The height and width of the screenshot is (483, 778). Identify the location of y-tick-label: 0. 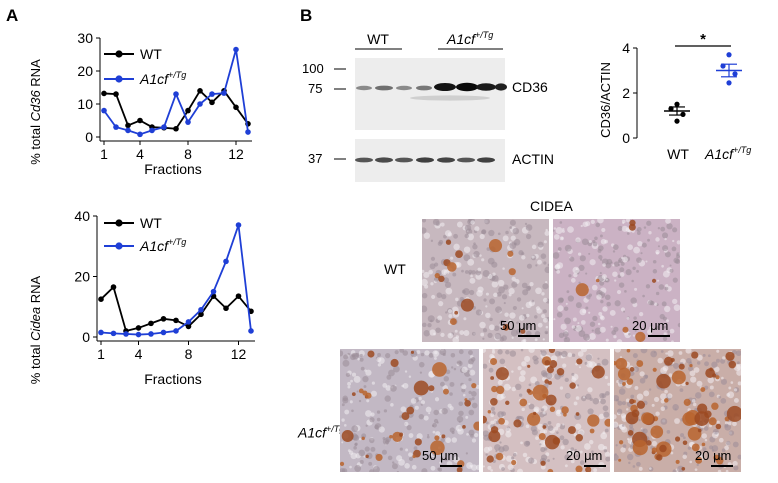
(626, 138).